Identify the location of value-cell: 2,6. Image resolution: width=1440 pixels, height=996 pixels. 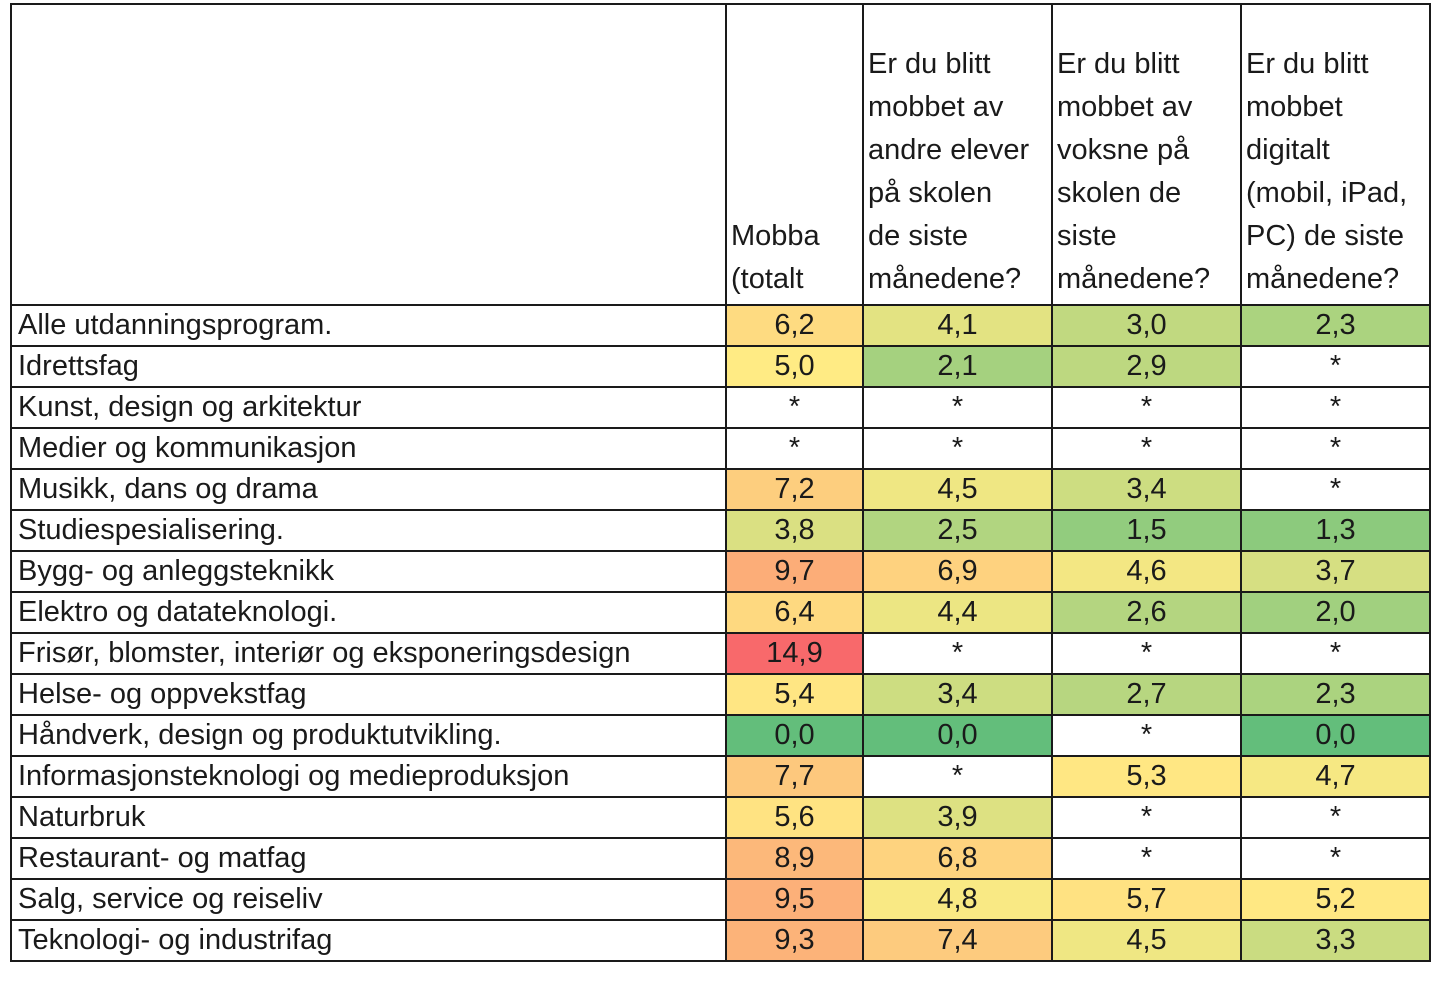
(1146, 612).